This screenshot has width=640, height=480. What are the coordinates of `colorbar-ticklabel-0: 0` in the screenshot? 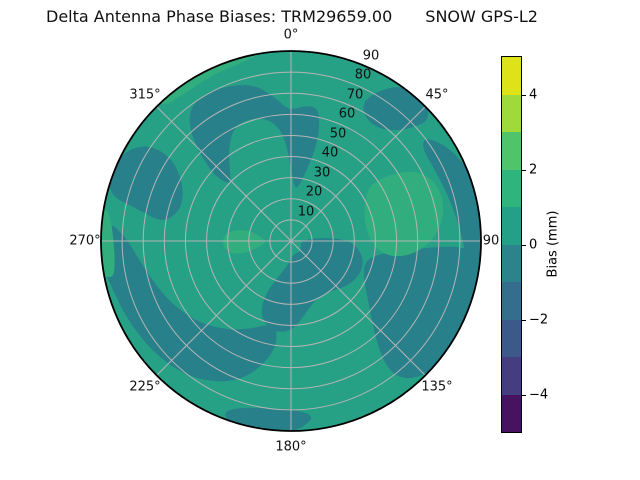 It's located at (533, 244).